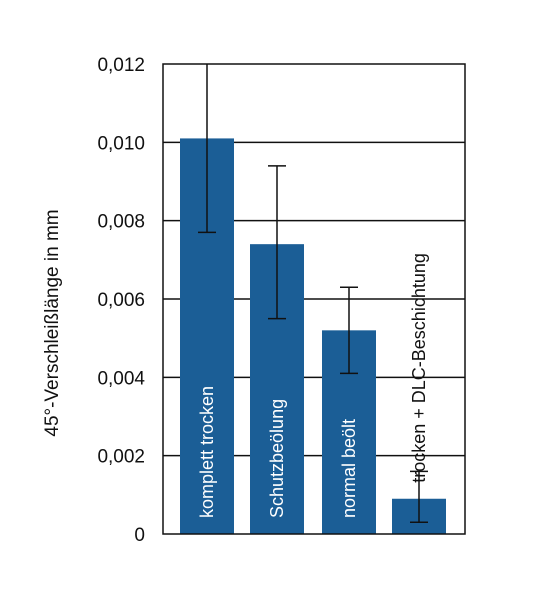  What do you see at coordinates (52, 322) in the screenshot?
I see `y-axis-label: 45°-Verschleißlänge in mm` at bounding box center [52, 322].